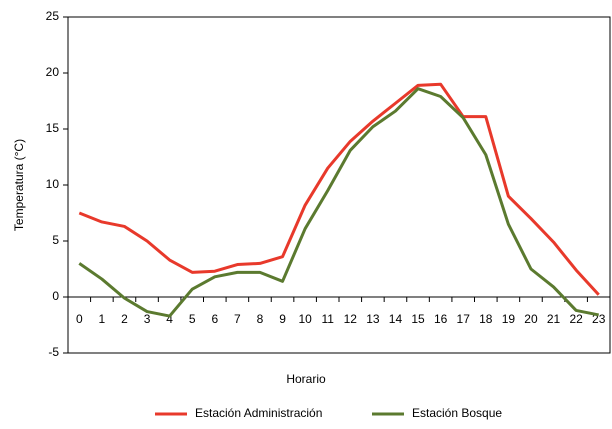 The height and width of the screenshot is (429, 612). Describe the element at coordinates (282, 319) in the screenshot. I see `x-tick-label: 9` at that location.